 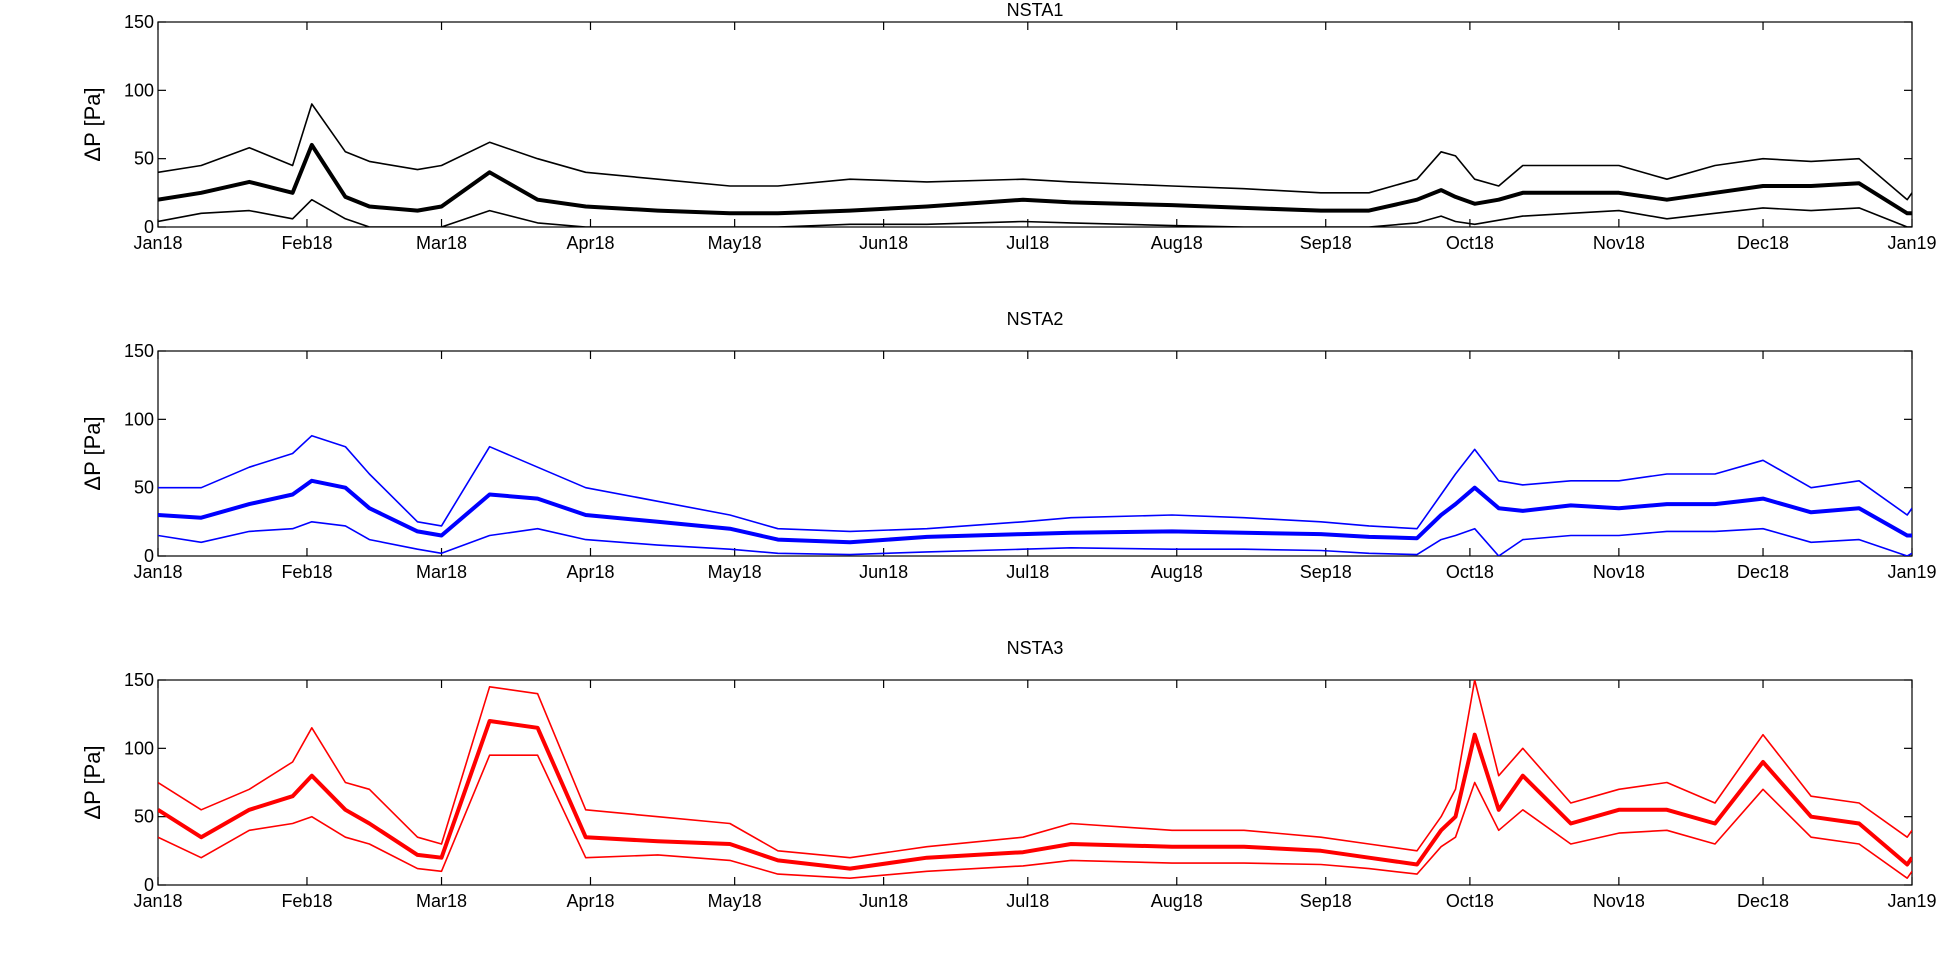 What do you see at coordinates (1035, 319) in the screenshot?
I see `panel-title: NSTA2` at bounding box center [1035, 319].